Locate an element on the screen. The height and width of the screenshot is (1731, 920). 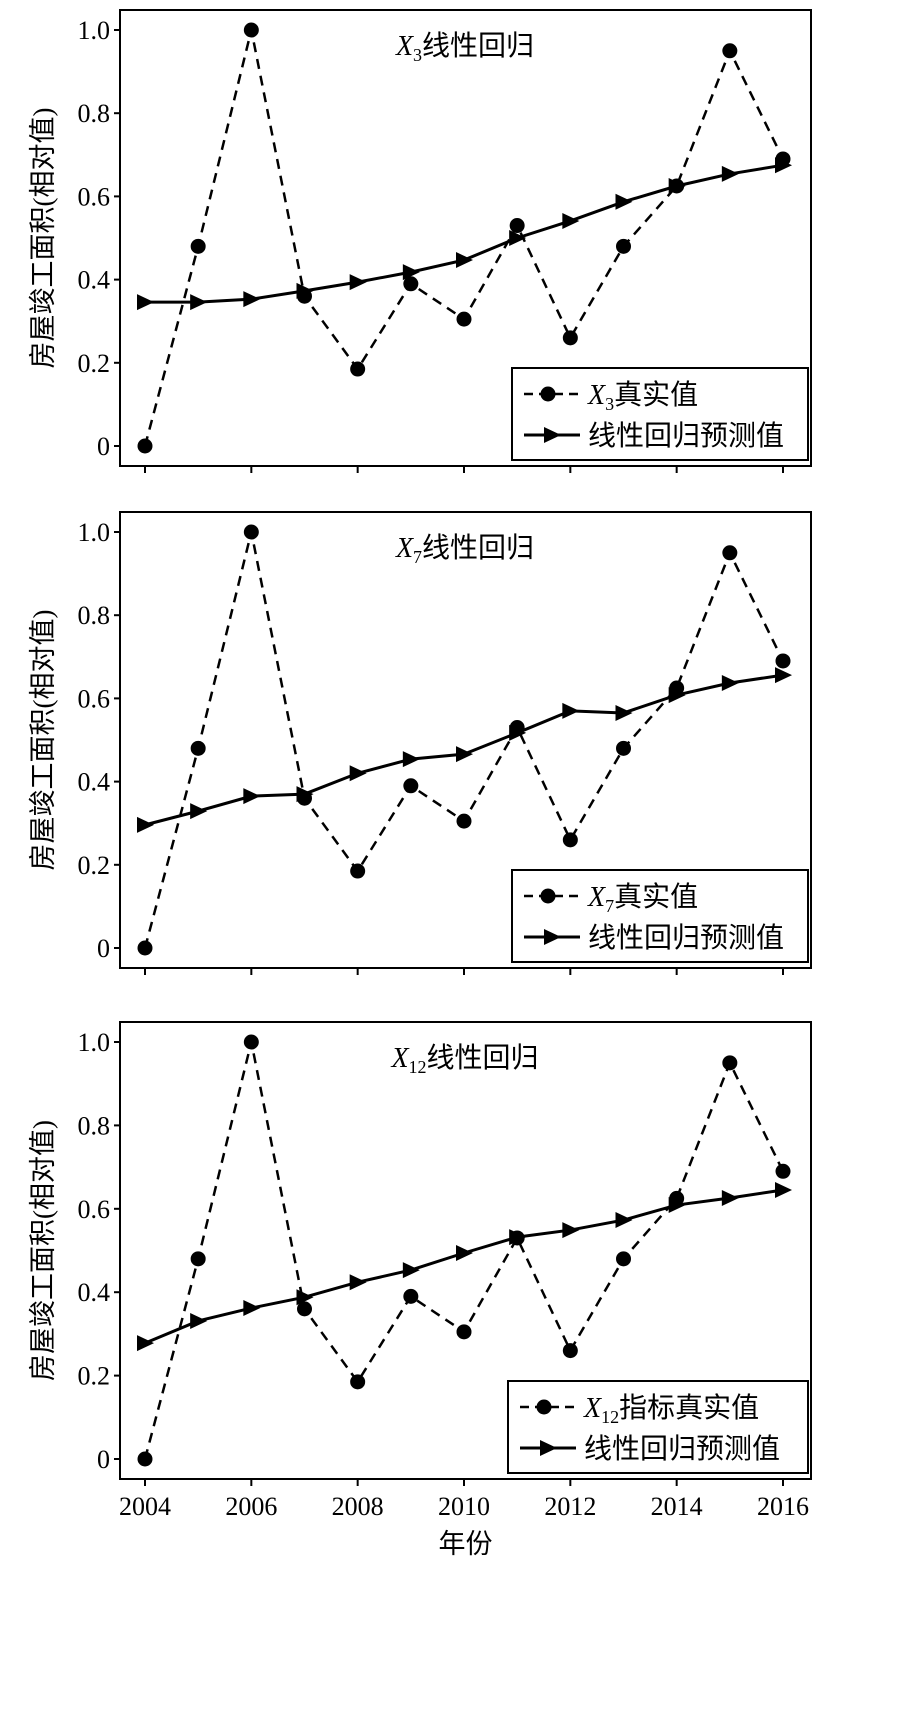
x-tick-label: 2014 is located at coordinates (677, 1506).